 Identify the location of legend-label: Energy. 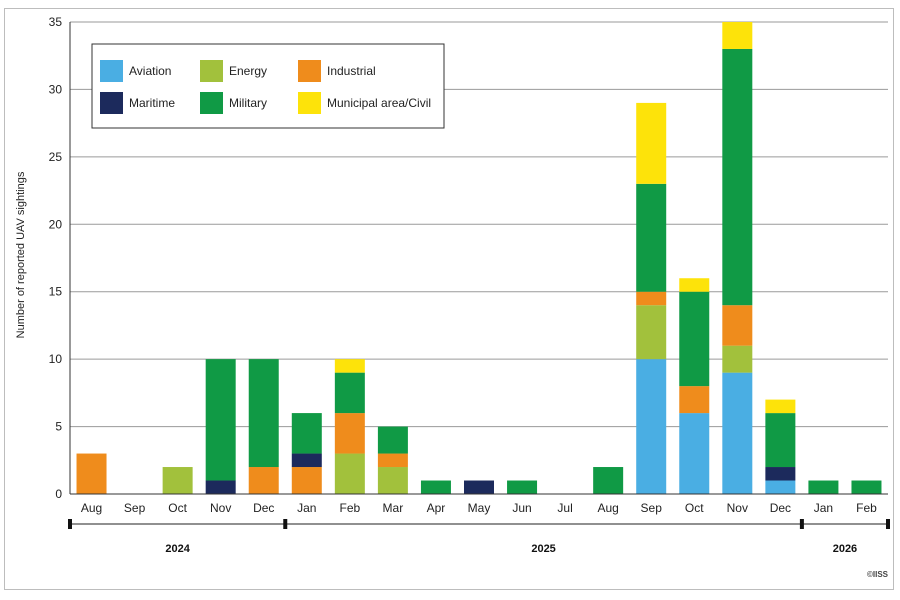
(248, 71).